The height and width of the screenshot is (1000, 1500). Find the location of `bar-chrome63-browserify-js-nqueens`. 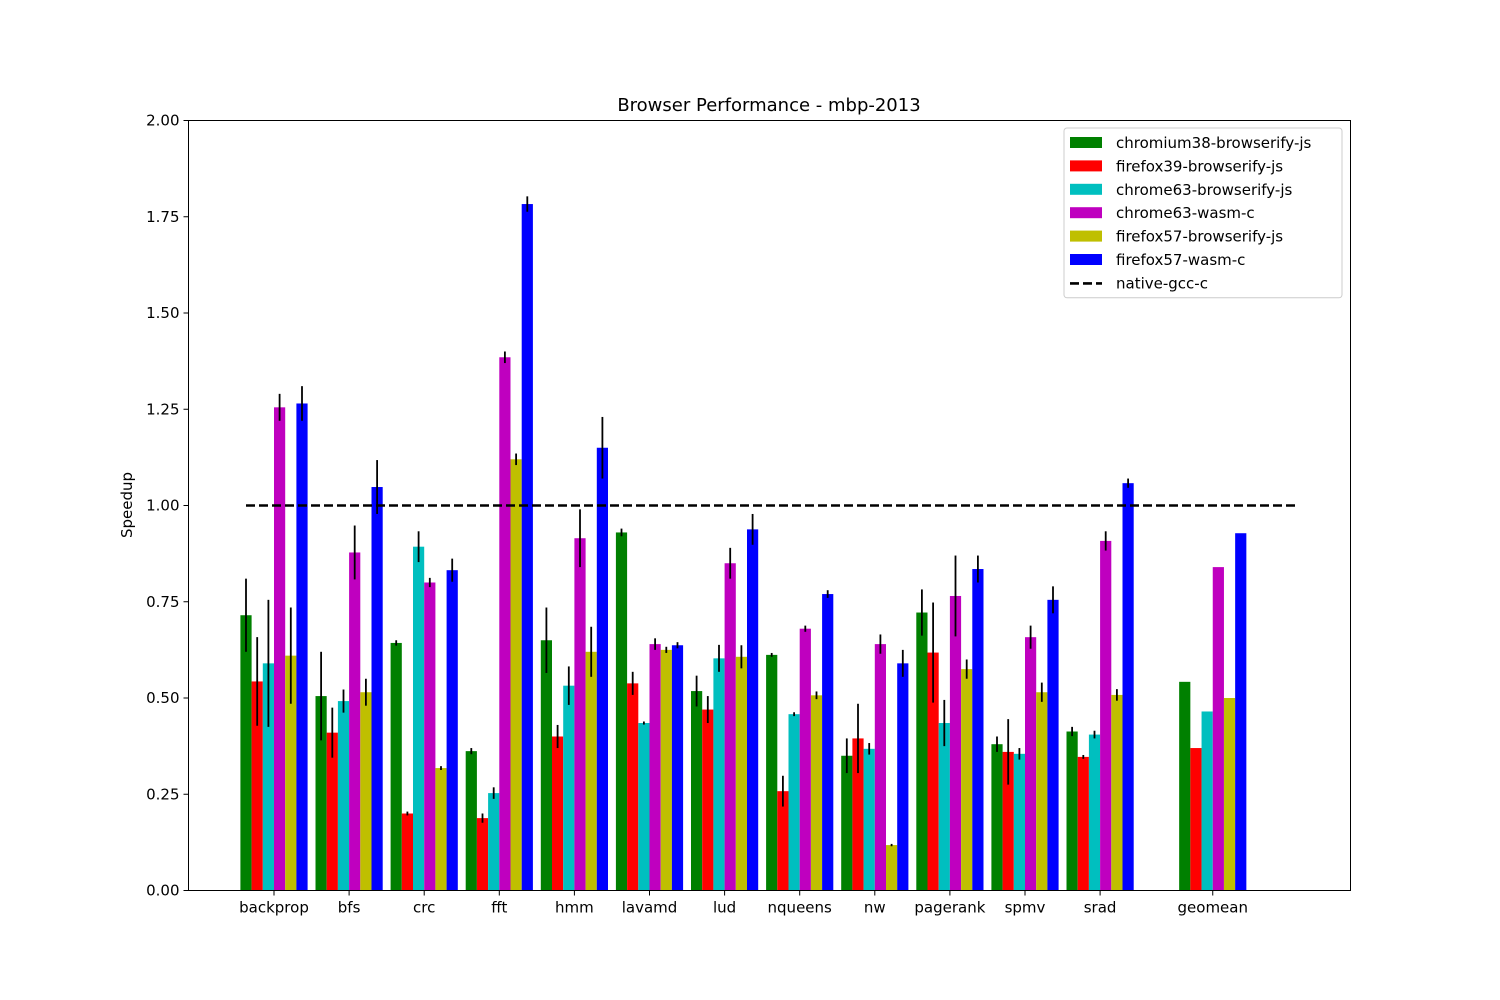

bar-chrome63-browserify-js-nqueens is located at coordinates (794, 802).